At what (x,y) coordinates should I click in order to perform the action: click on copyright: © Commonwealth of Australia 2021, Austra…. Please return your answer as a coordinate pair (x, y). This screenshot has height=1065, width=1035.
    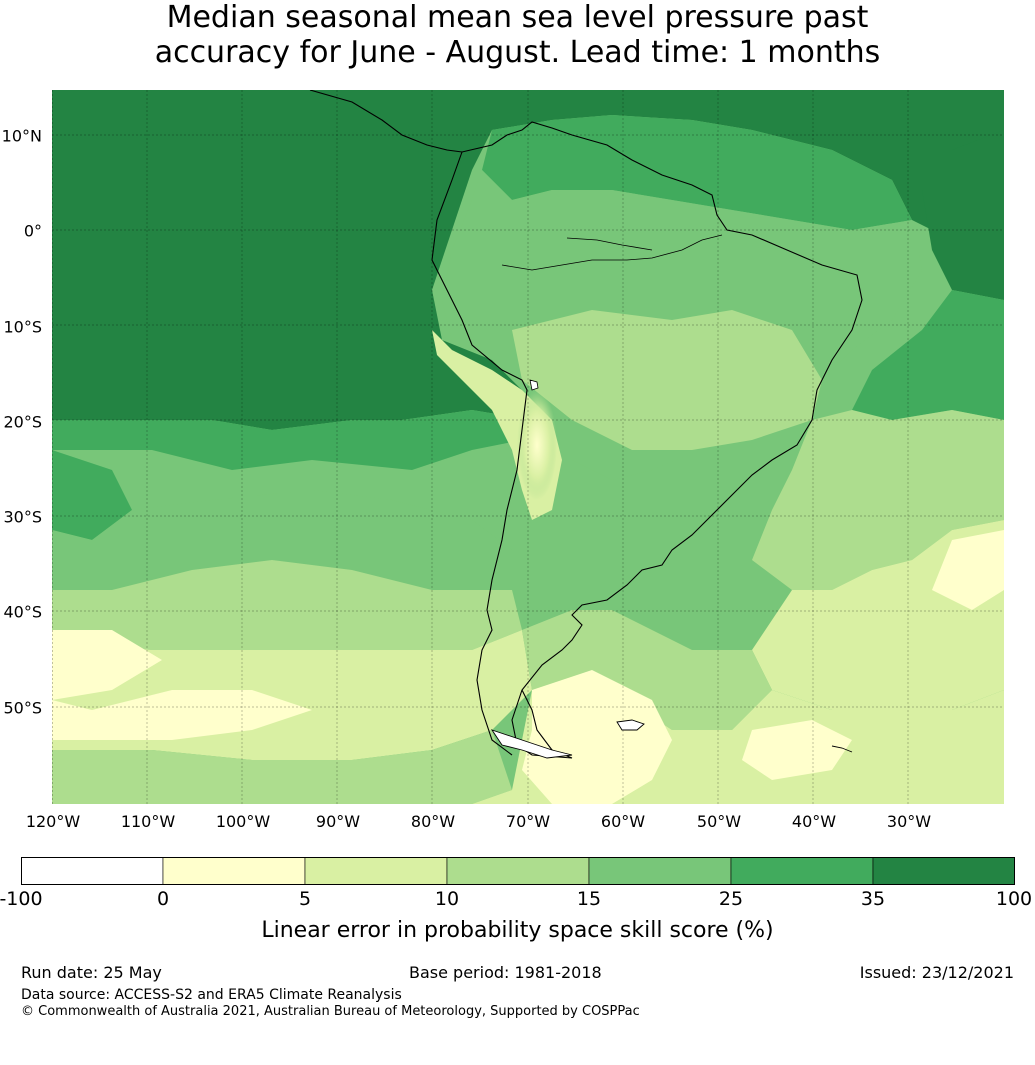
    Looking at the image, I should click on (330, 1011).